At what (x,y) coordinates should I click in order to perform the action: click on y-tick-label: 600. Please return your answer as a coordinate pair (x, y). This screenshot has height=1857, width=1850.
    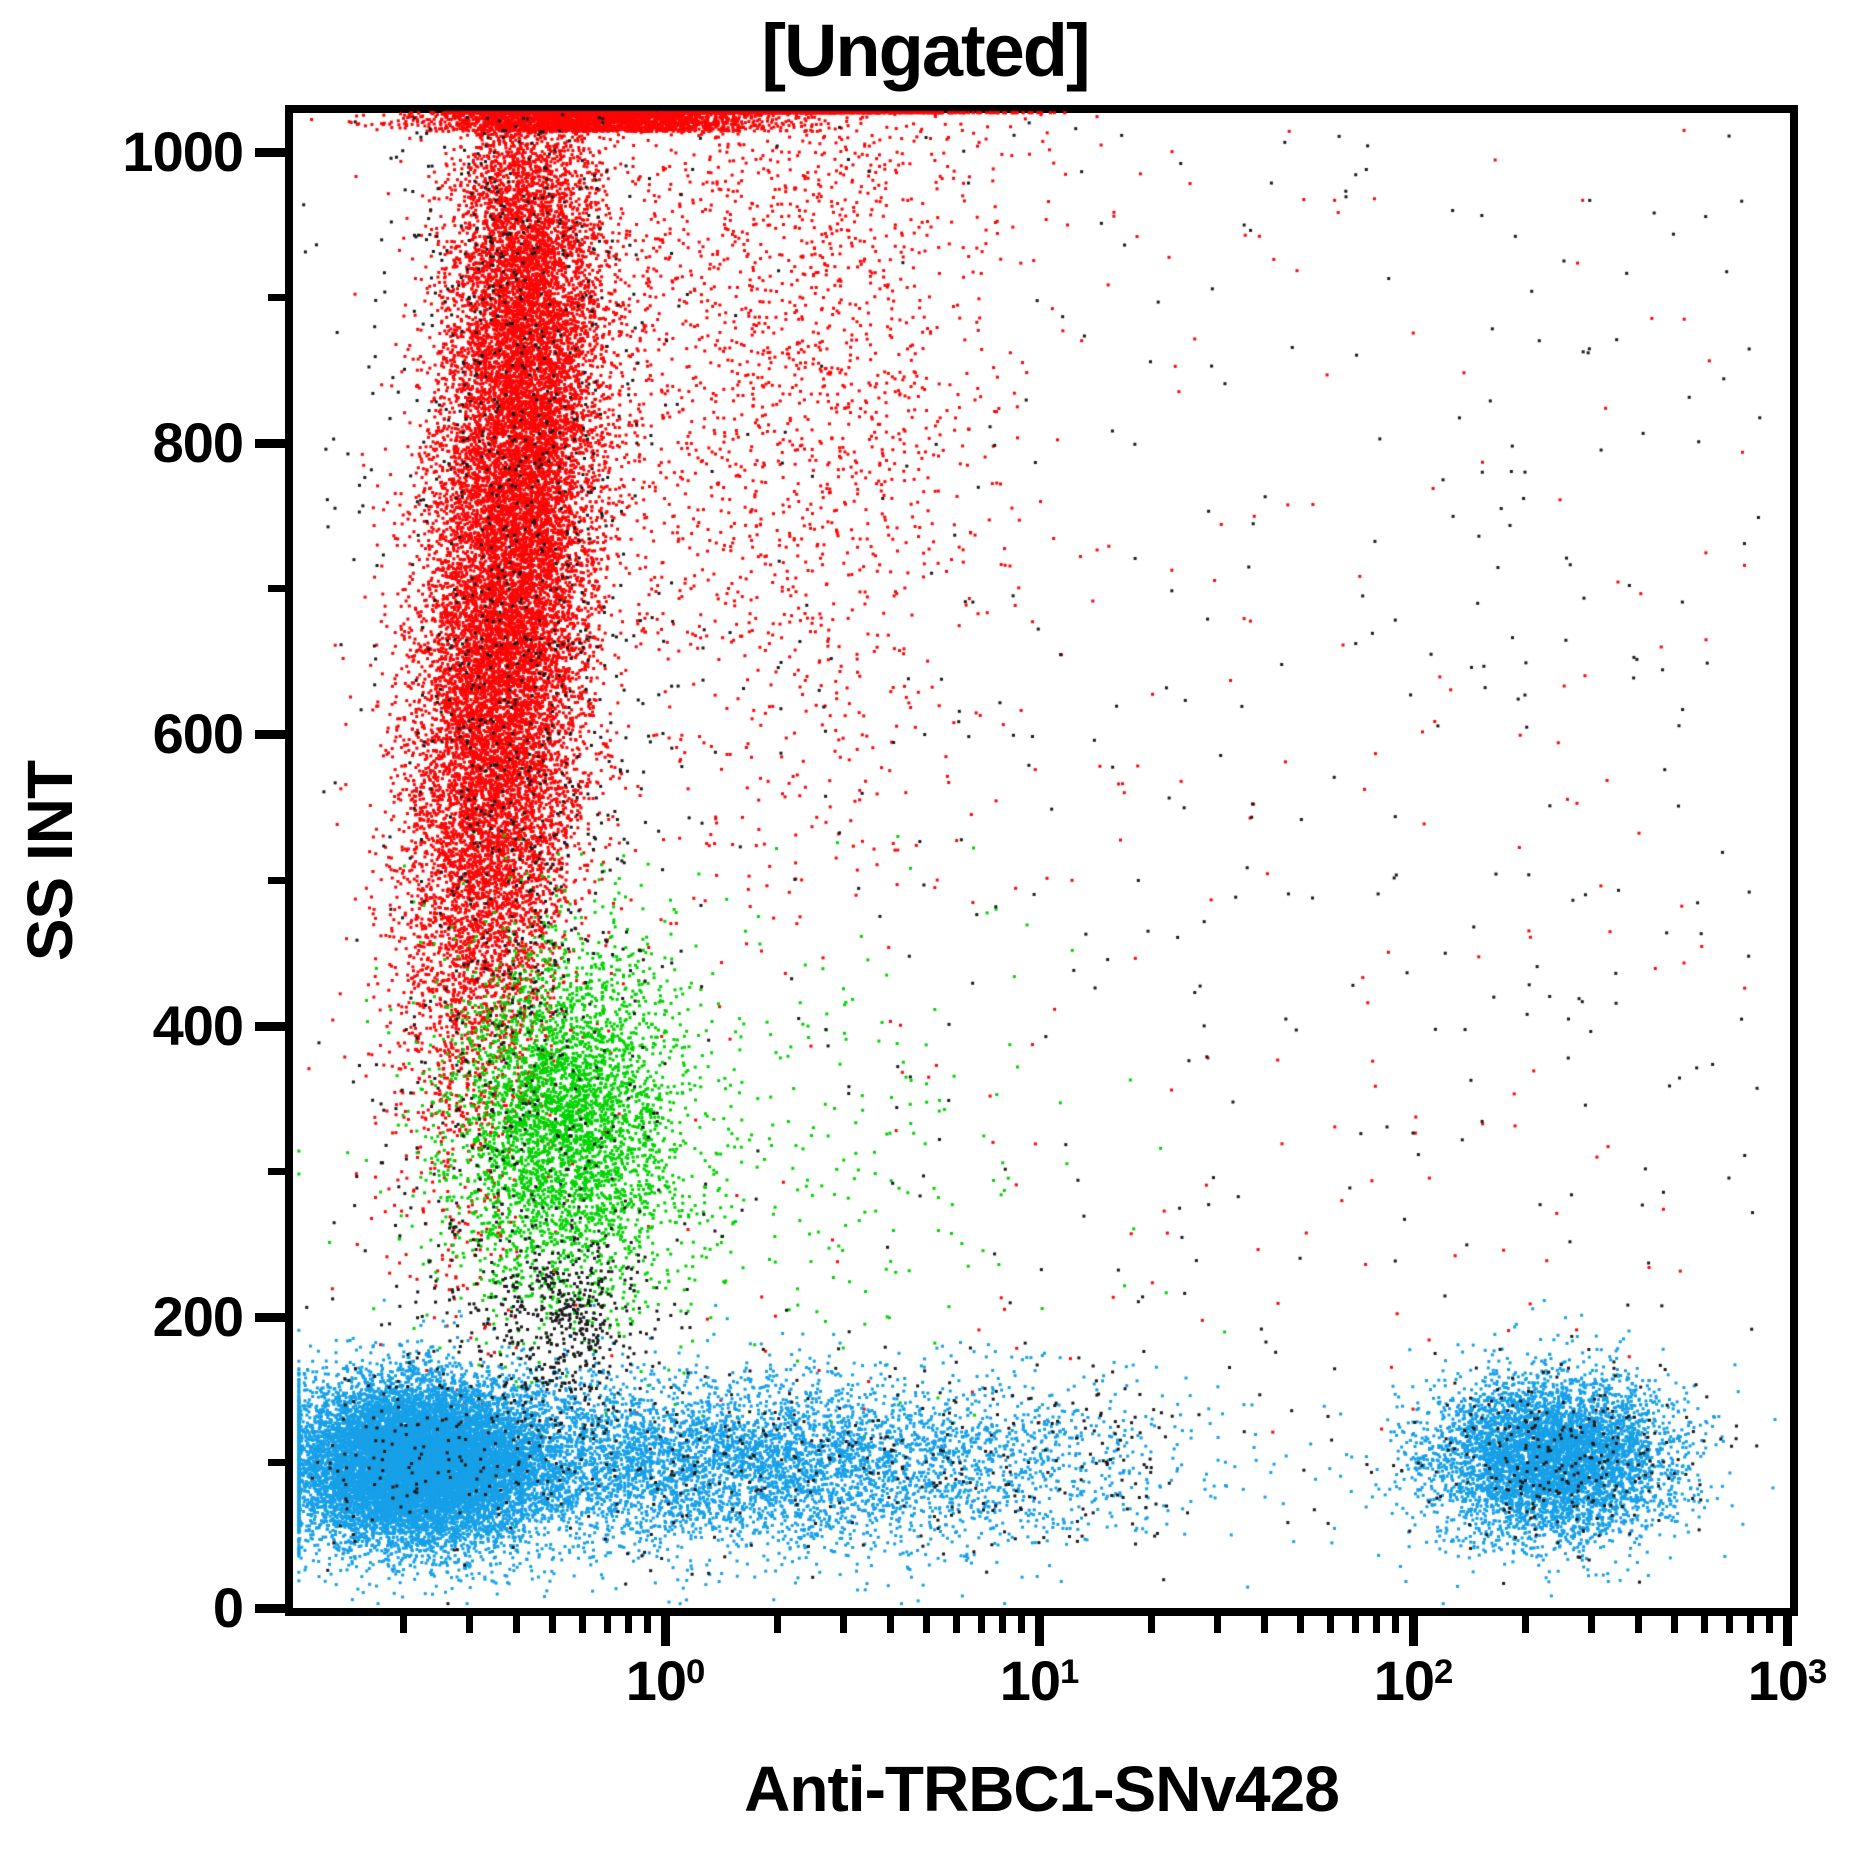
    Looking at the image, I should click on (198, 734).